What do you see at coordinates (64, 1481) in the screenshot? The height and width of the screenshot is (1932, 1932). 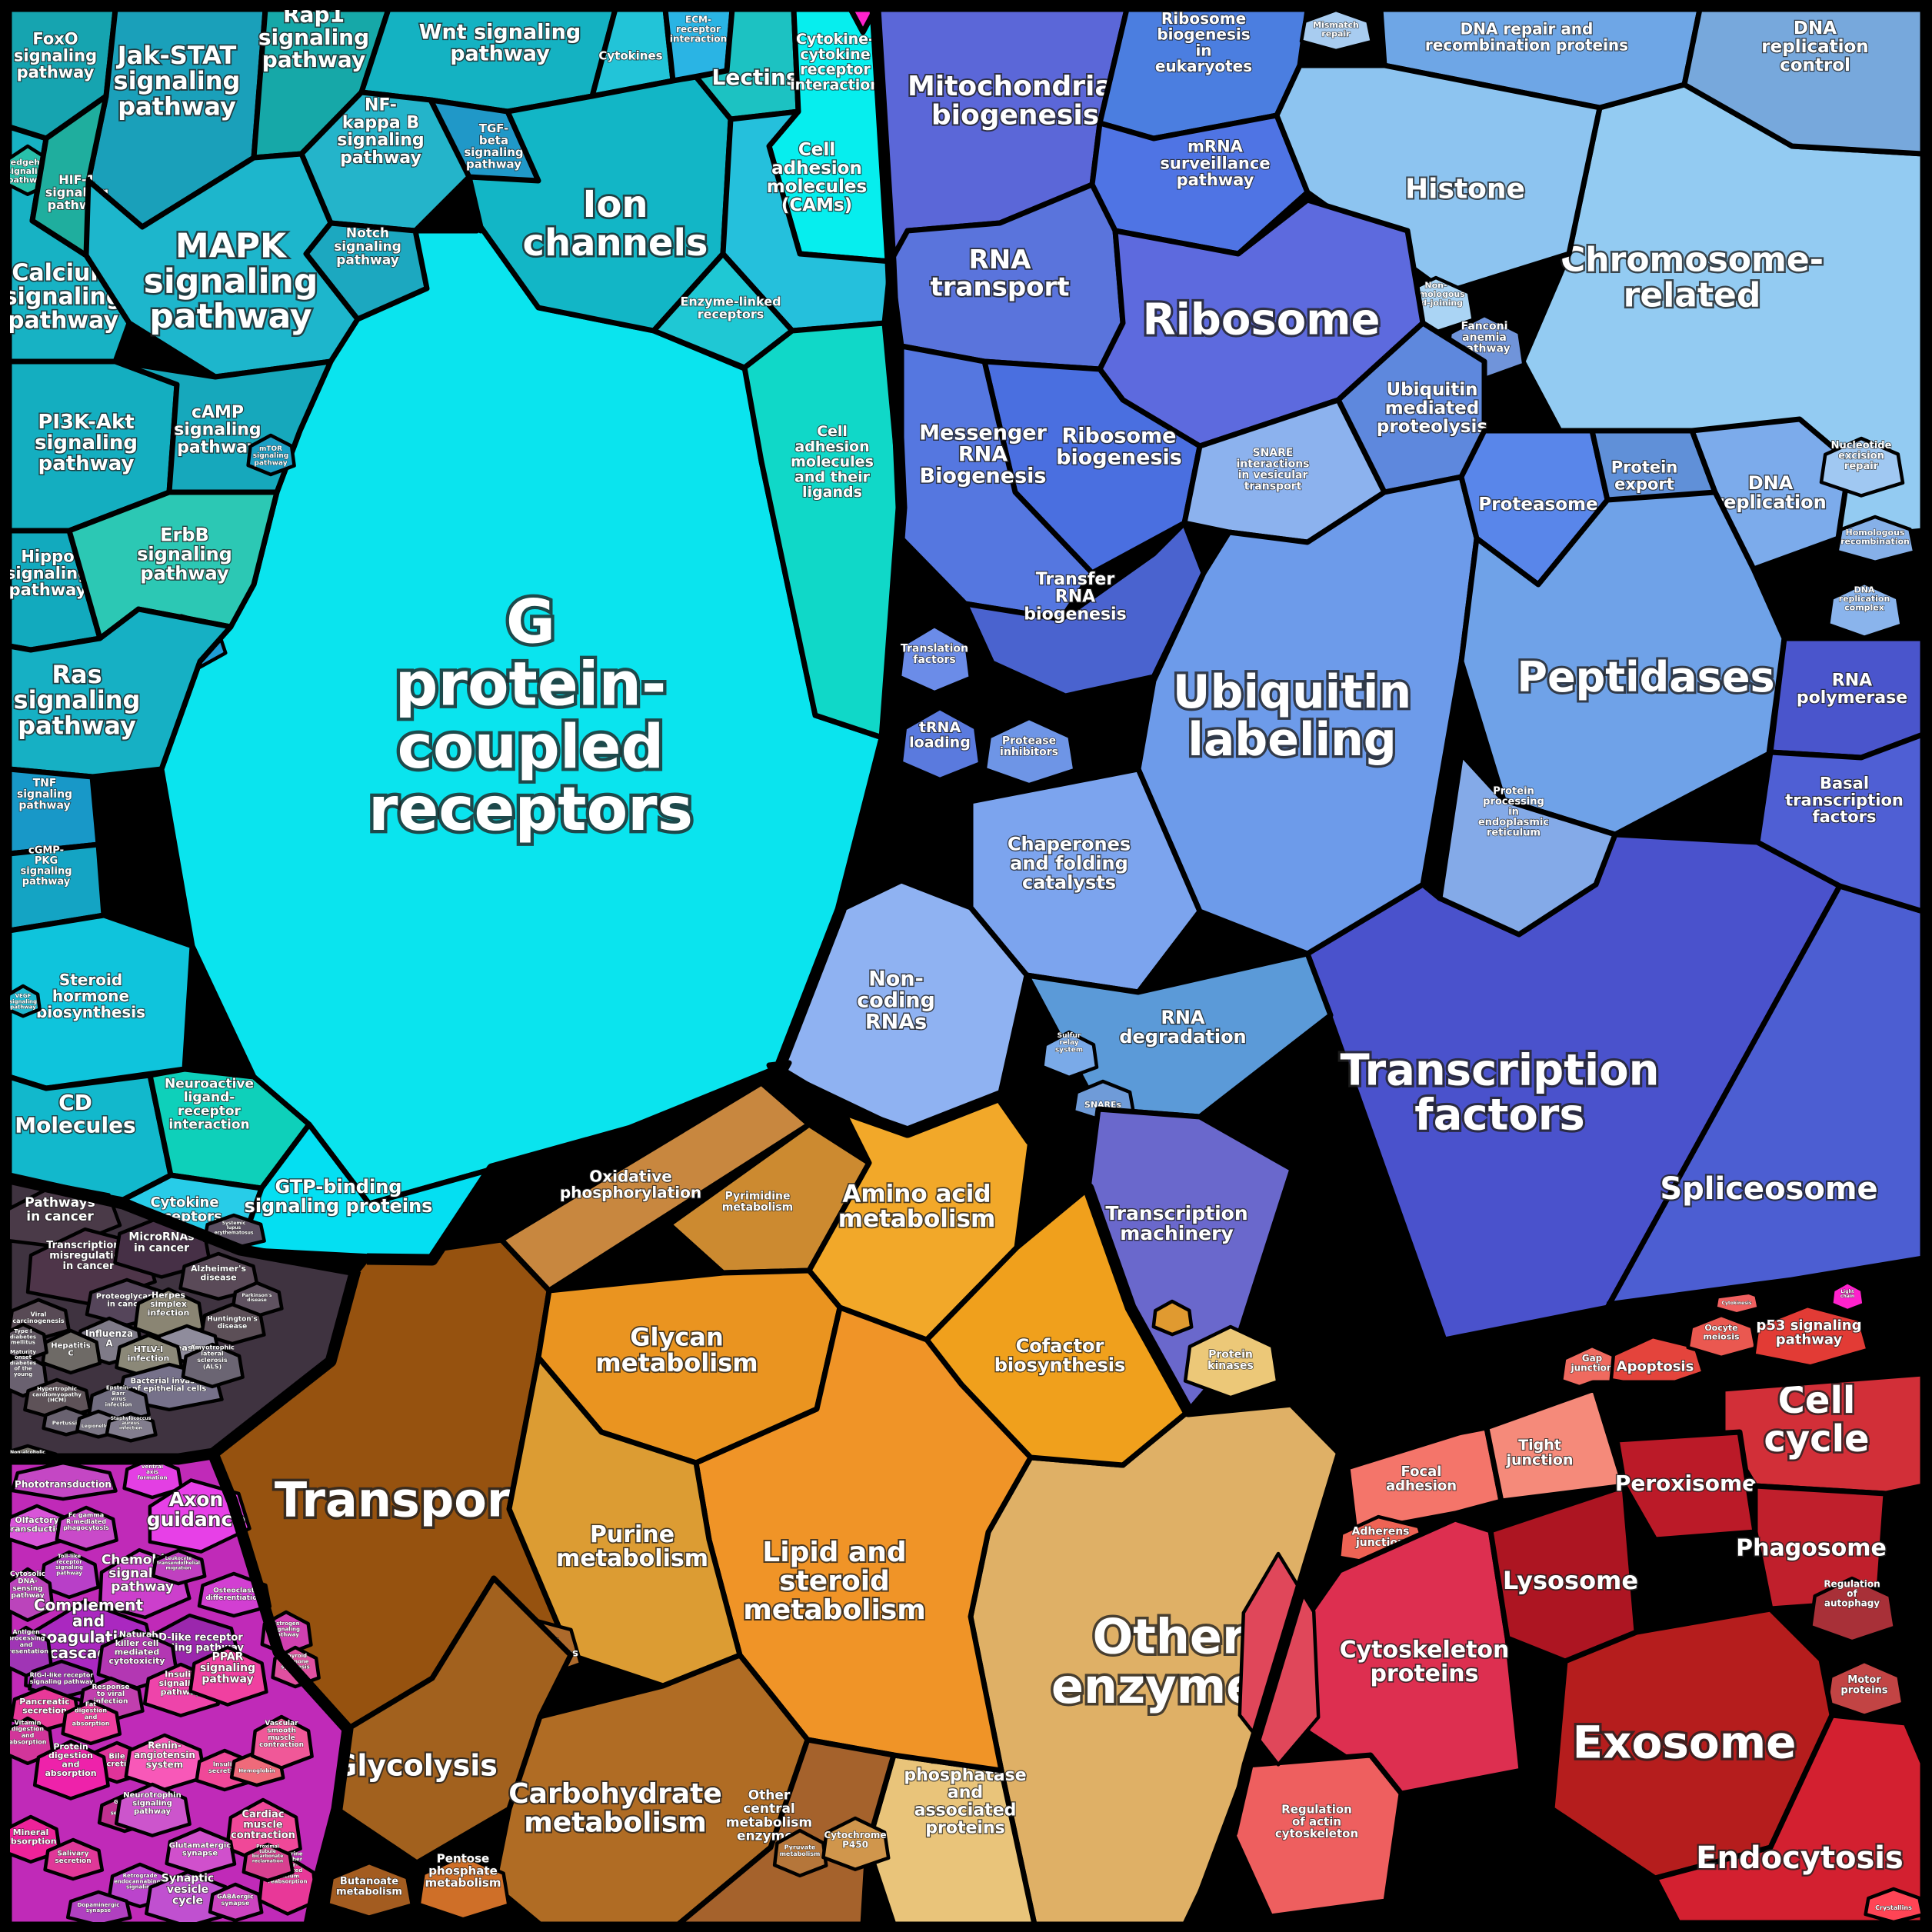 I see `treemap-cell-phototransduction` at bounding box center [64, 1481].